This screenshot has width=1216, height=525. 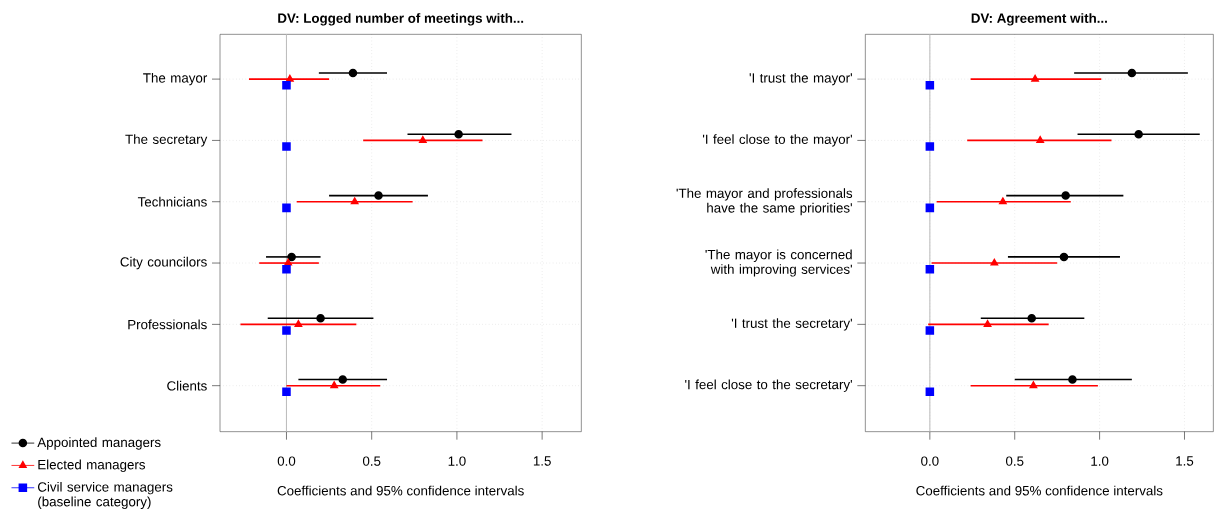 I want to click on legend-label: Appointed managers, so click(x=99, y=443).